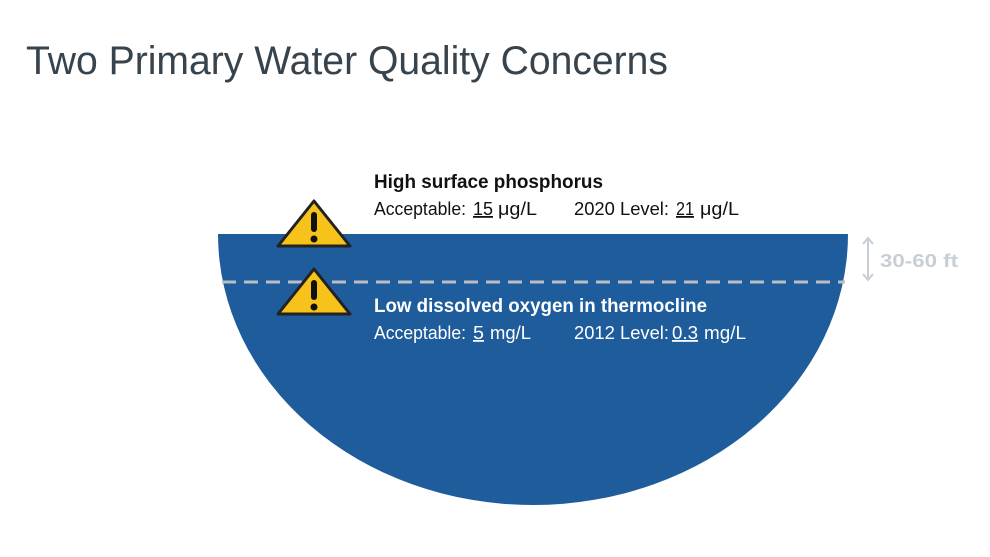 Image resolution: width=990 pixels, height=557 pixels. What do you see at coordinates (868, 259) in the screenshot?
I see `depth-arrow` at bounding box center [868, 259].